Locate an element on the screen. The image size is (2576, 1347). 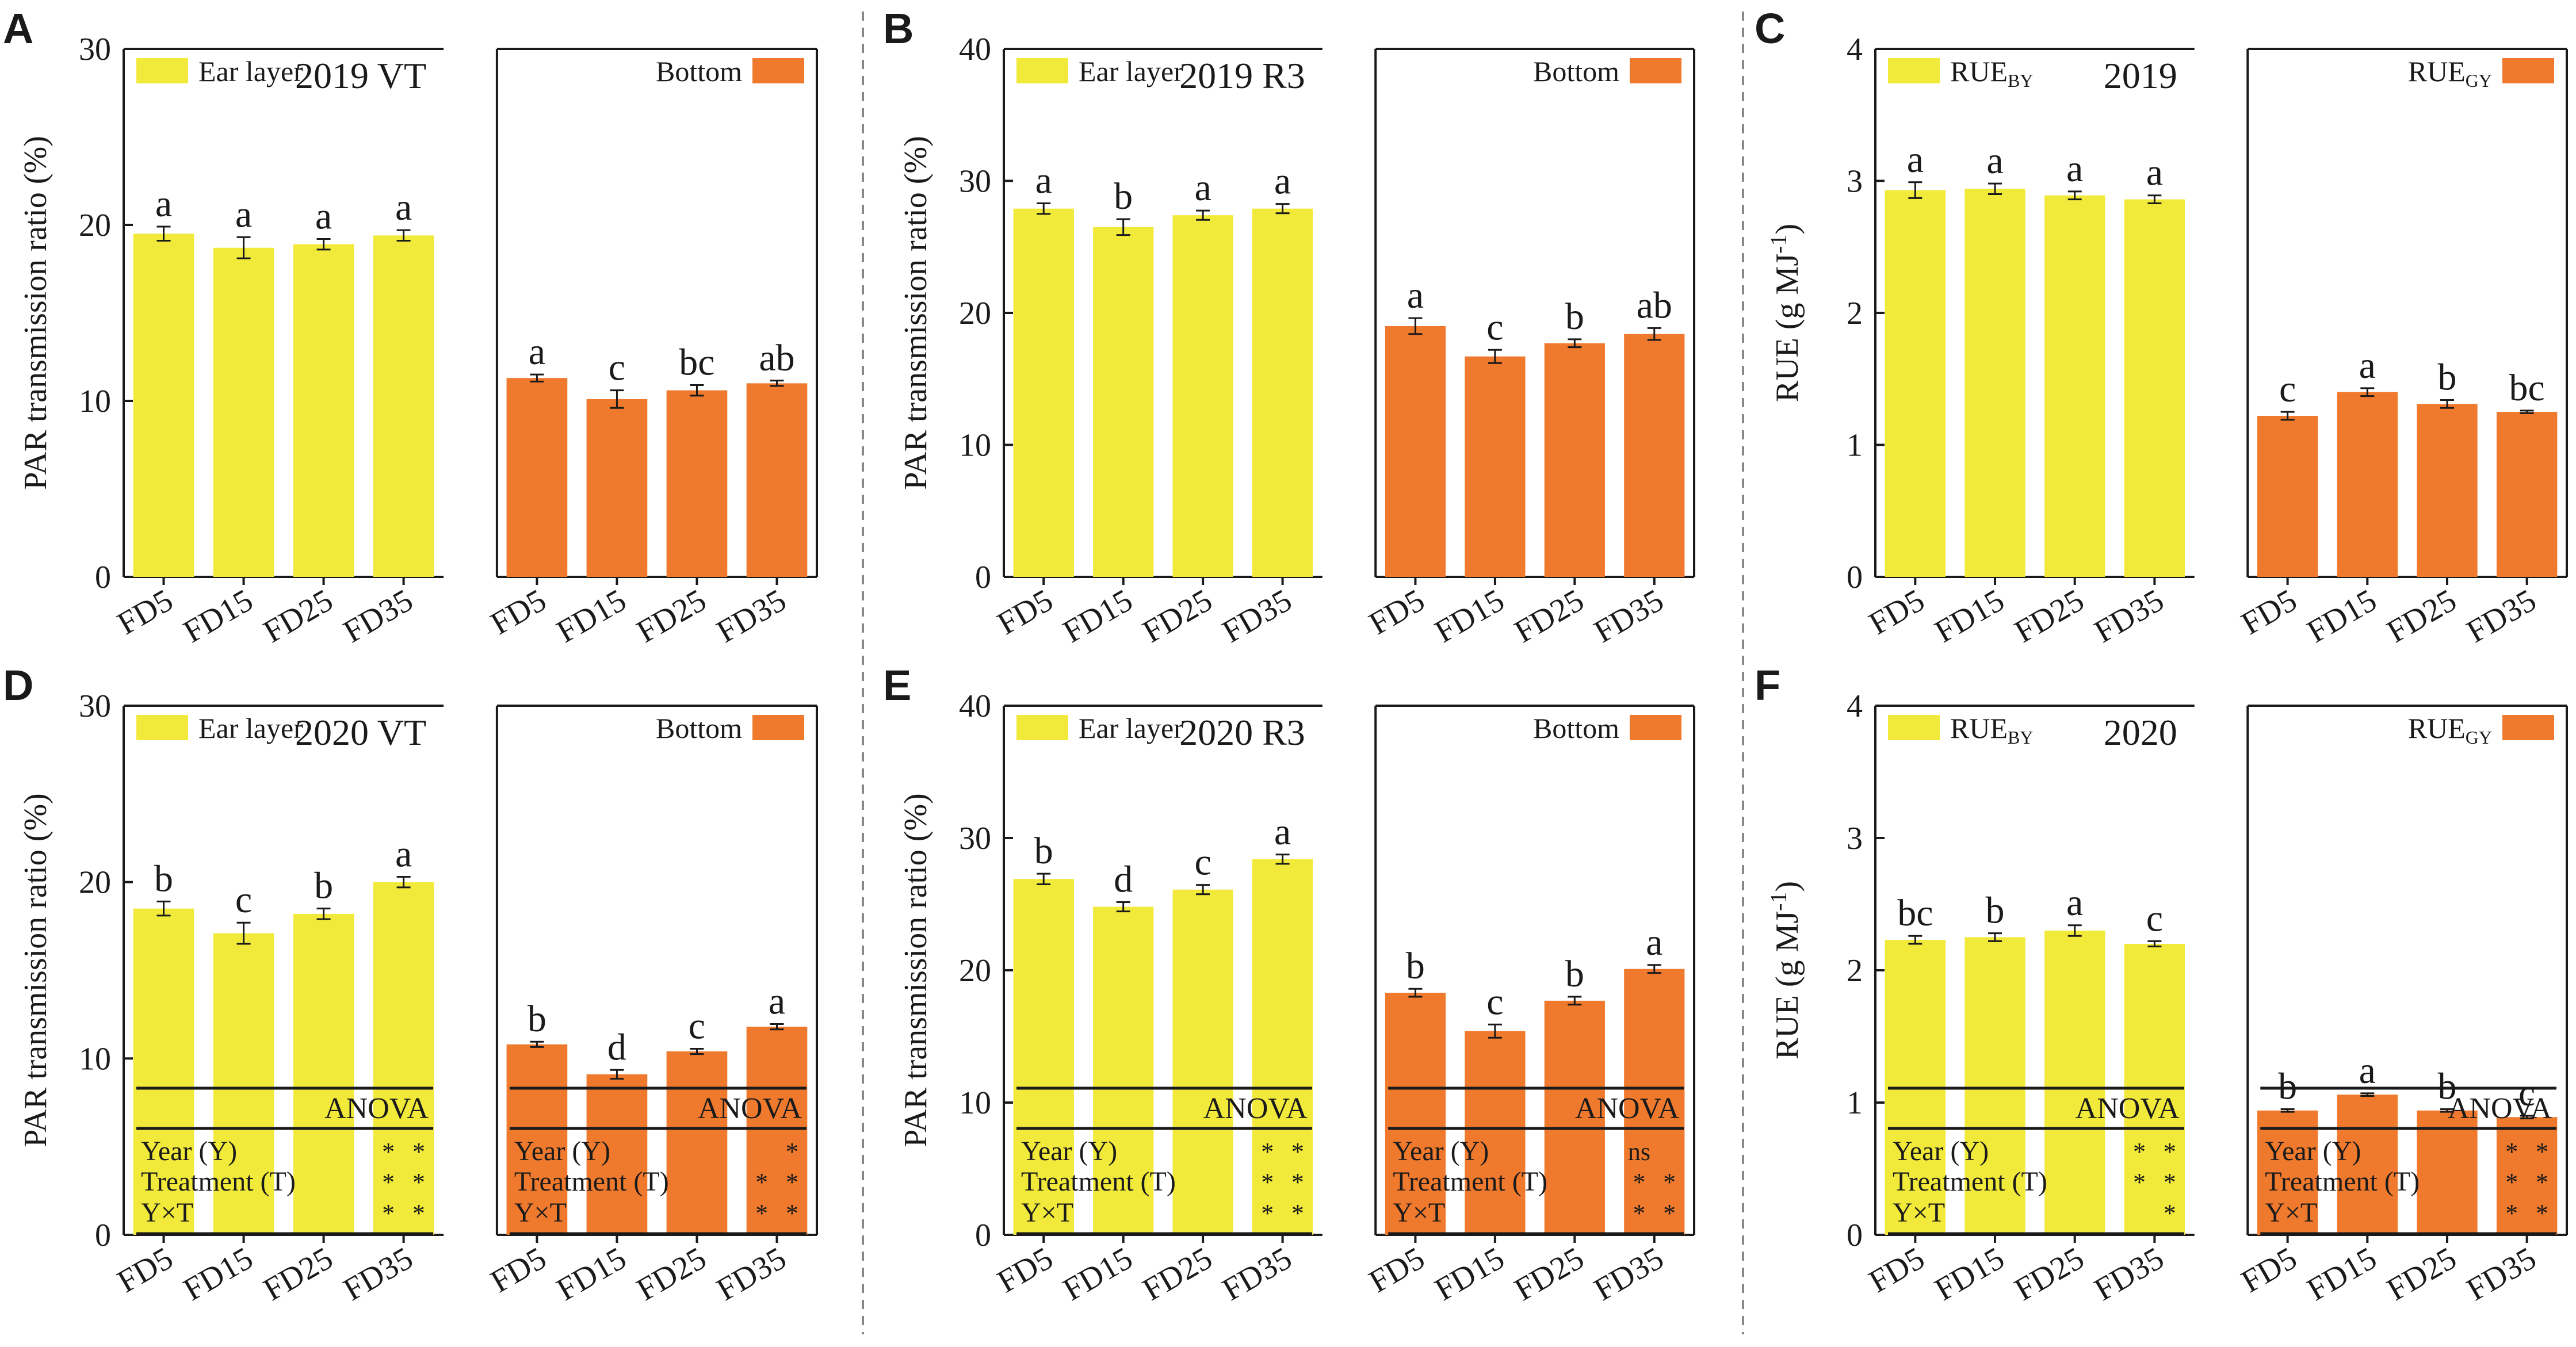
panel-label: C is located at coordinates (1770, 29).